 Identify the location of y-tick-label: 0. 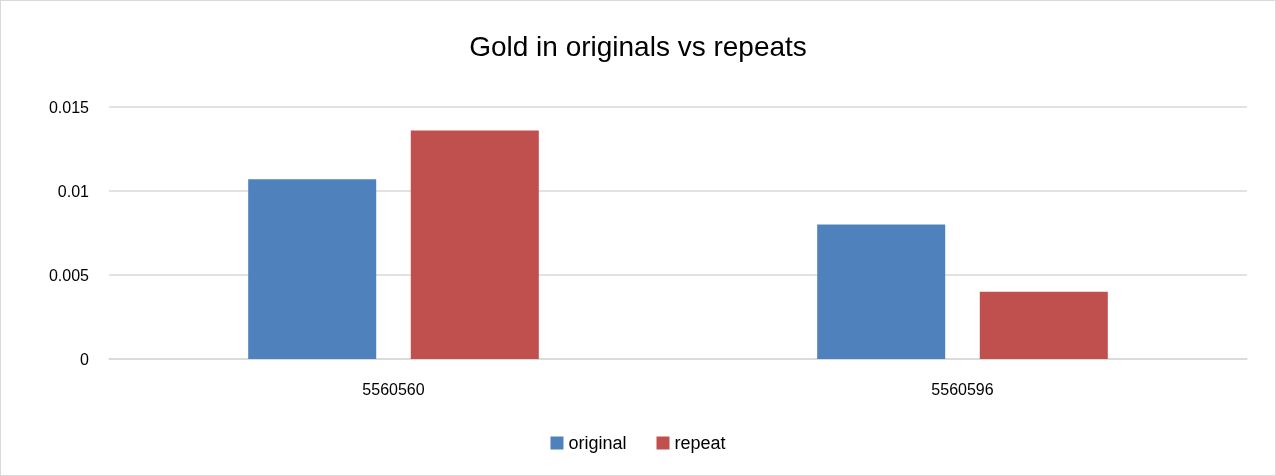
(85, 359).